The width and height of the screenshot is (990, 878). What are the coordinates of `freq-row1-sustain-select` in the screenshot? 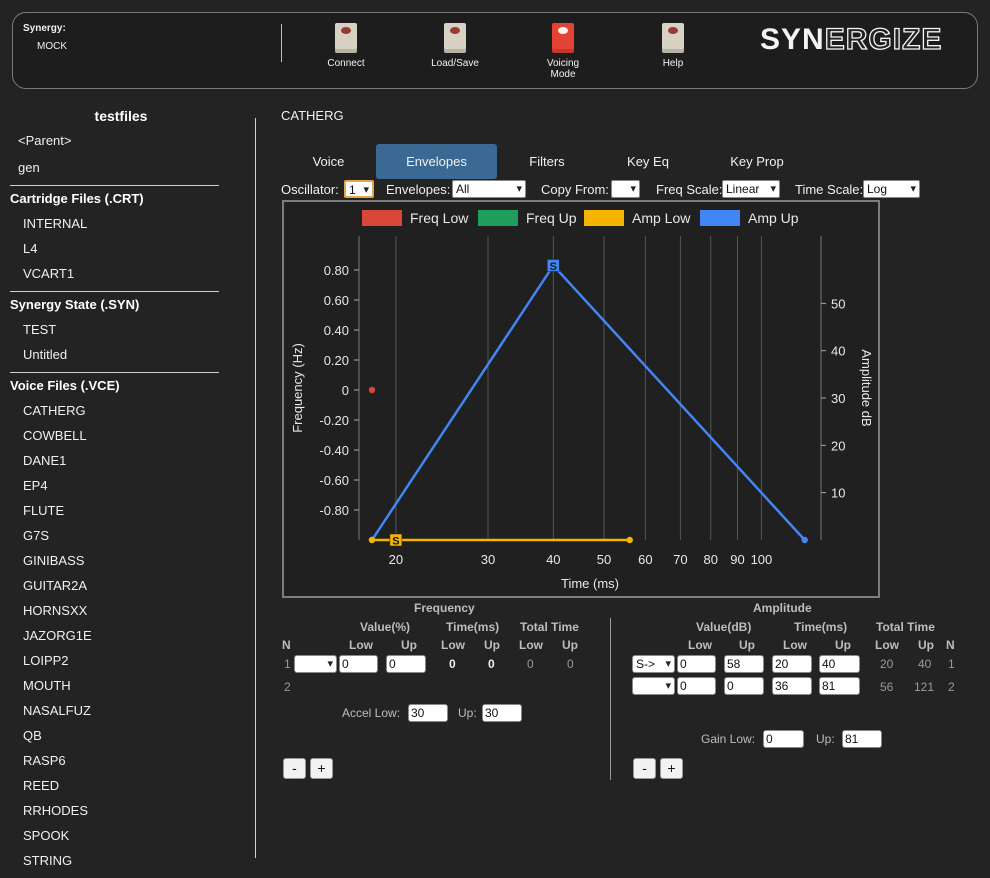 It's located at (315, 664).